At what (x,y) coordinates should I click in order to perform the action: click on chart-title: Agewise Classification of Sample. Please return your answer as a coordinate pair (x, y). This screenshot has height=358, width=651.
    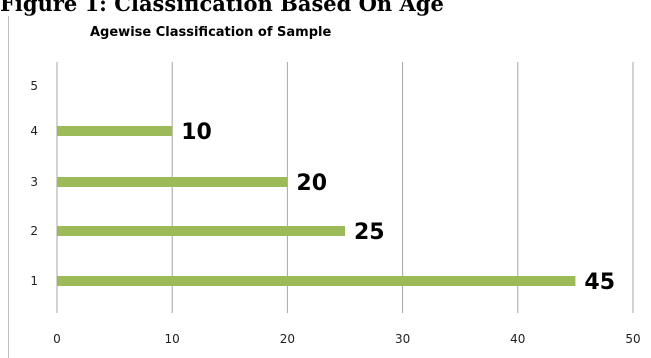
    Looking at the image, I should click on (211, 32).